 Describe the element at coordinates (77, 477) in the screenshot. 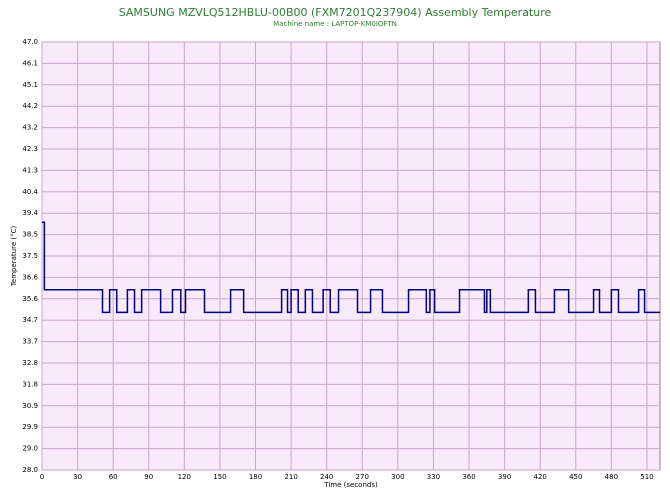

I see `x-tick-label: 30` at that location.